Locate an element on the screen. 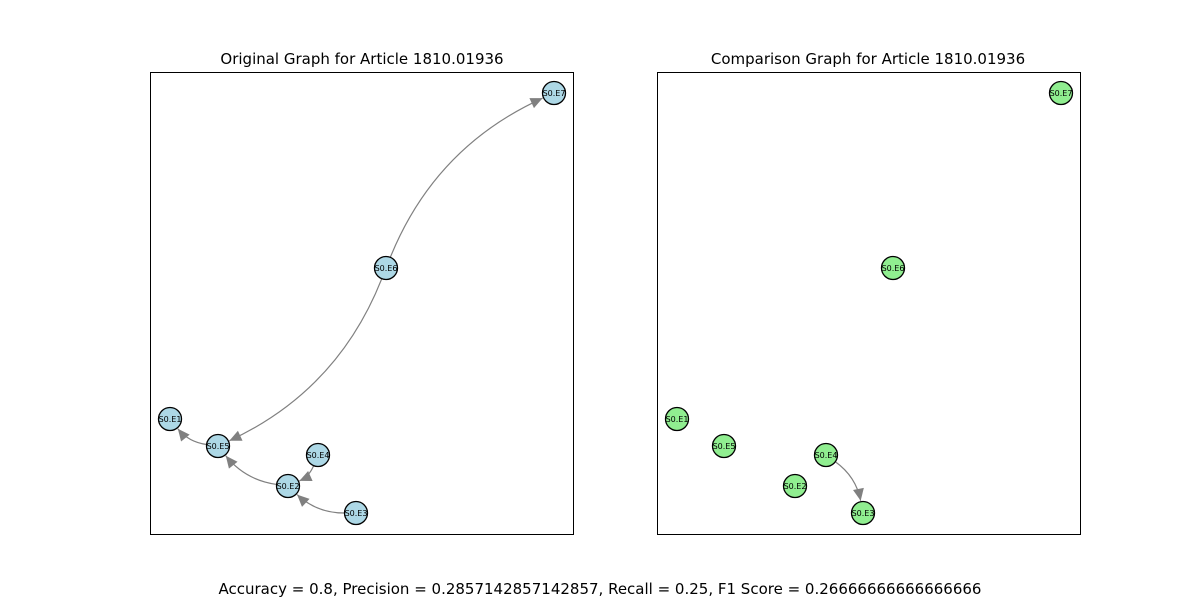 This screenshot has height=600, width=1200. comparison-node-s0-e7: S0.E7 is located at coordinates (1061, 93).